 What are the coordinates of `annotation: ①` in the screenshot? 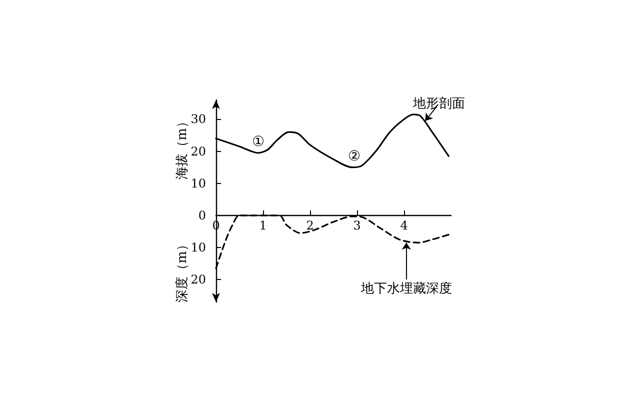 It's located at (258, 142).